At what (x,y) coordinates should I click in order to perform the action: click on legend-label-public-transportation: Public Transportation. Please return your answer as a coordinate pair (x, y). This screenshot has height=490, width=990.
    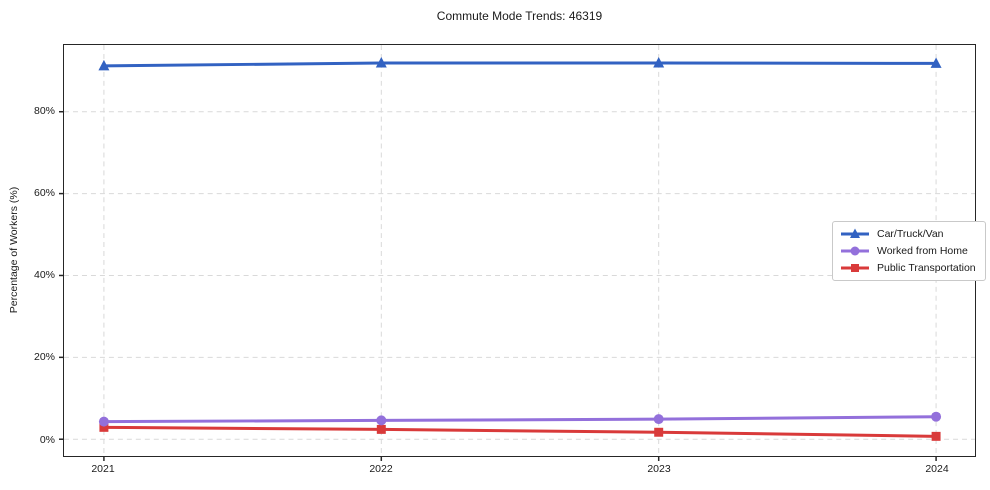
    Looking at the image, I should click on (926, 268).